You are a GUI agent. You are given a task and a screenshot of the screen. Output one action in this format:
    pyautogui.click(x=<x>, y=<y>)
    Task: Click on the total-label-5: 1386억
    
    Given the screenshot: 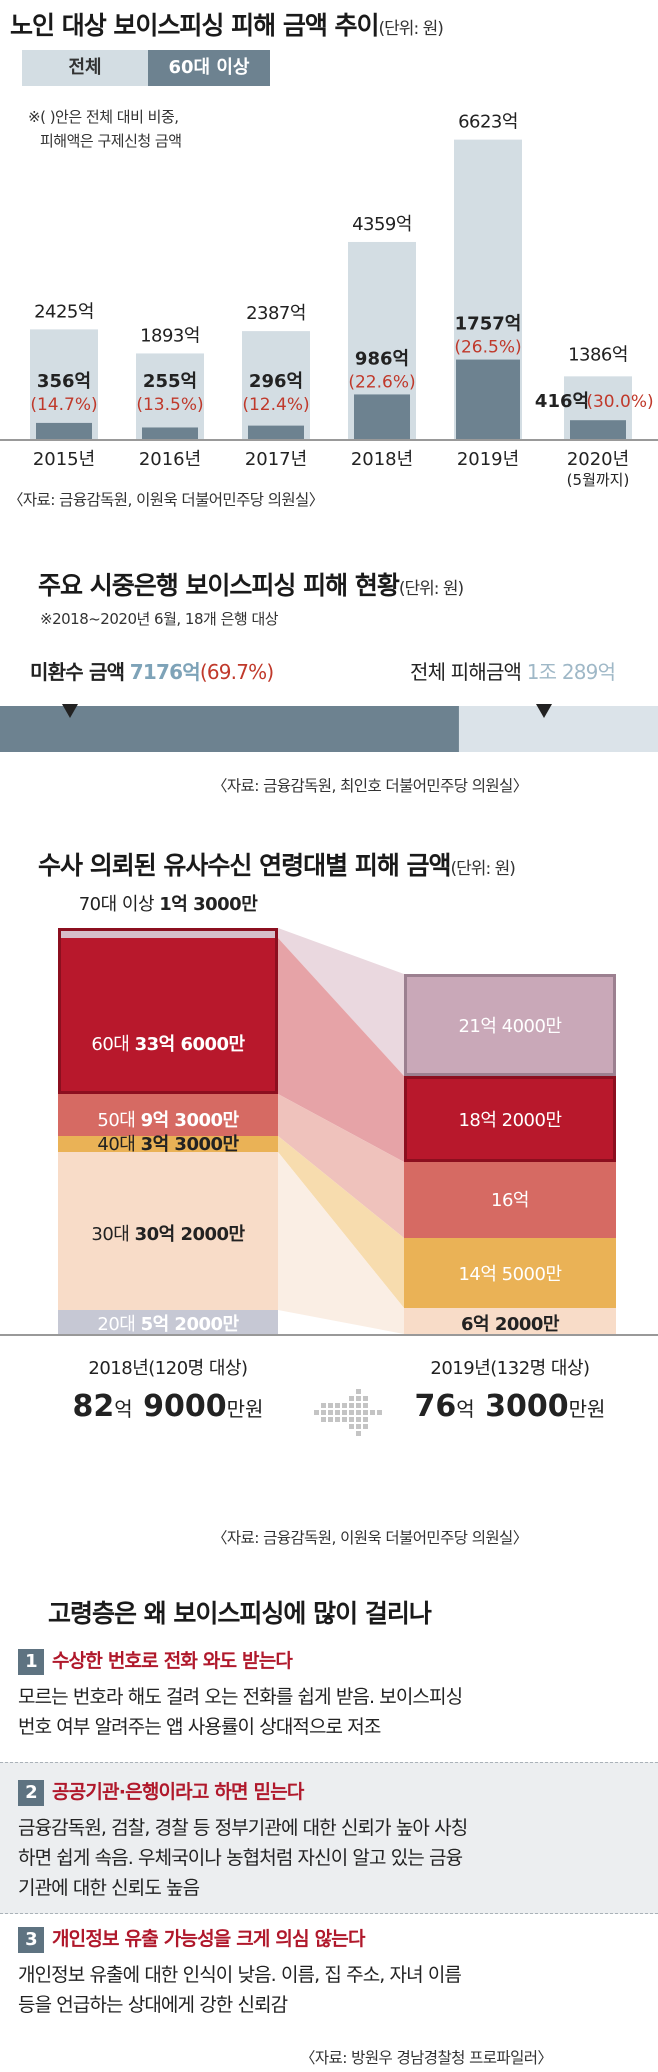 What is the action you would take?
    pyautogui.click(x=598, y=354)
    